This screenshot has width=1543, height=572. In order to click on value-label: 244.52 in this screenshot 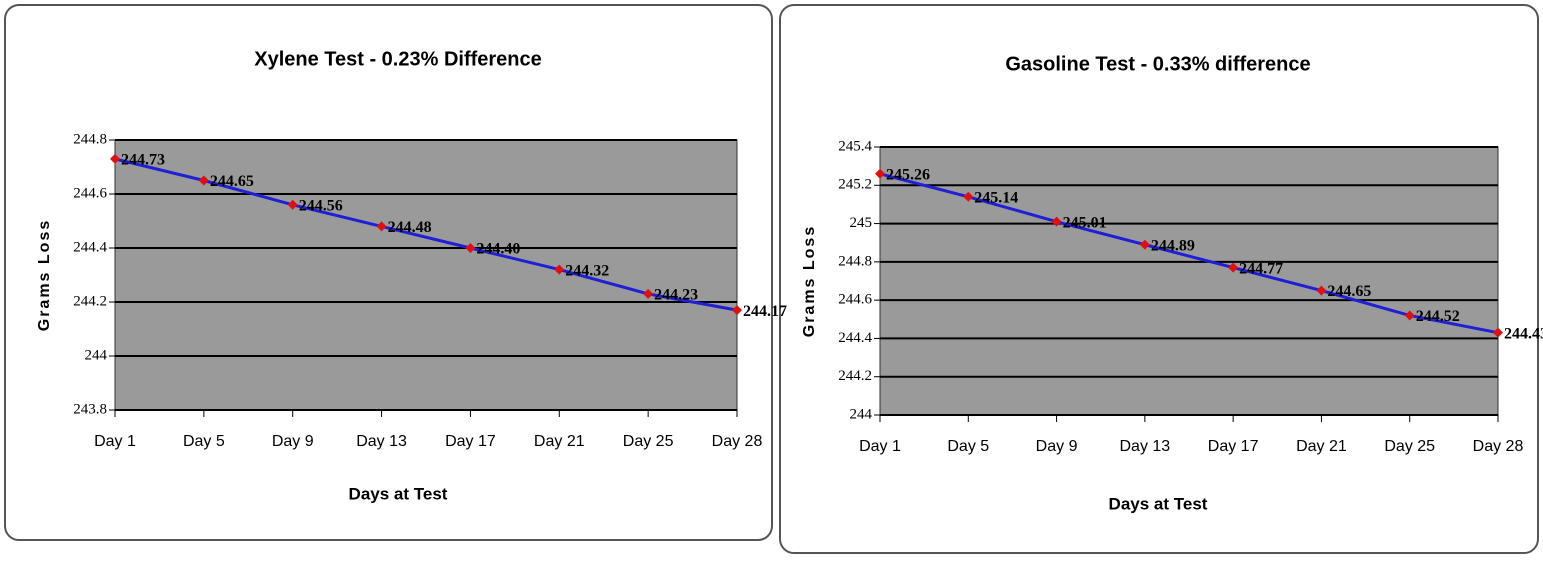, I will do `click(1438, 316)`.